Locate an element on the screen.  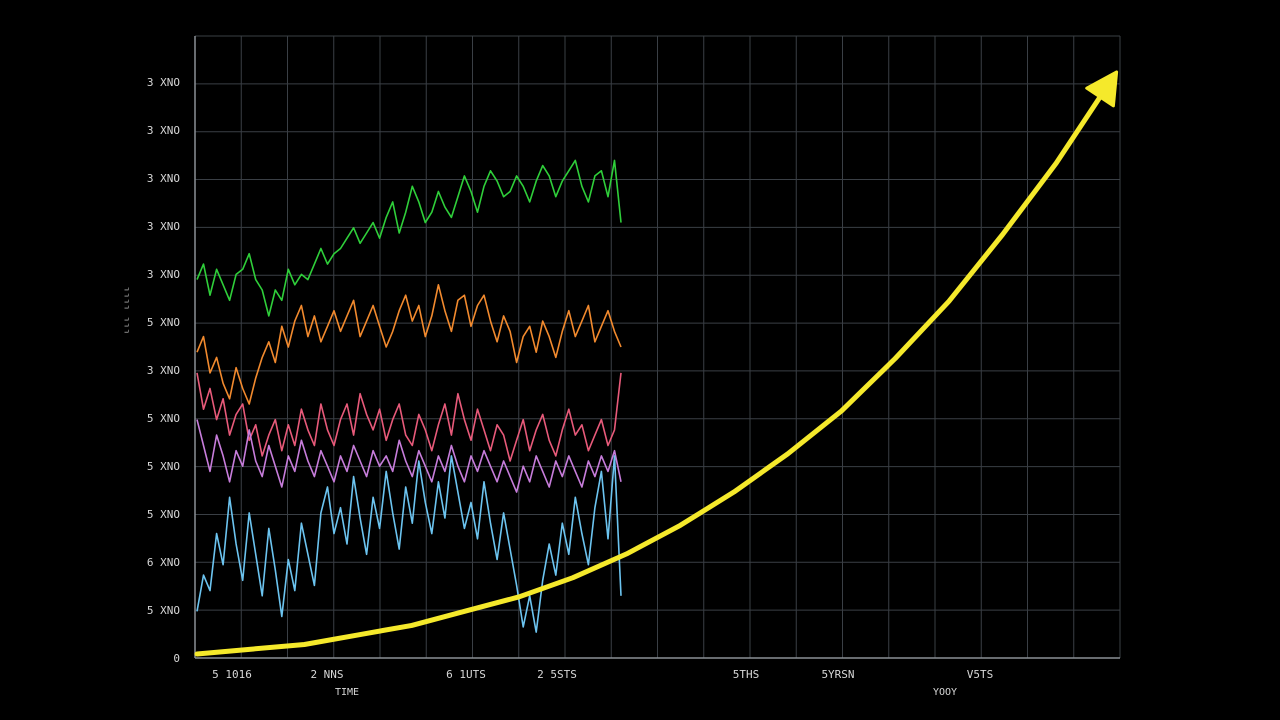
x-tick-label: 5YRSN is located at coordinates (837, 674).